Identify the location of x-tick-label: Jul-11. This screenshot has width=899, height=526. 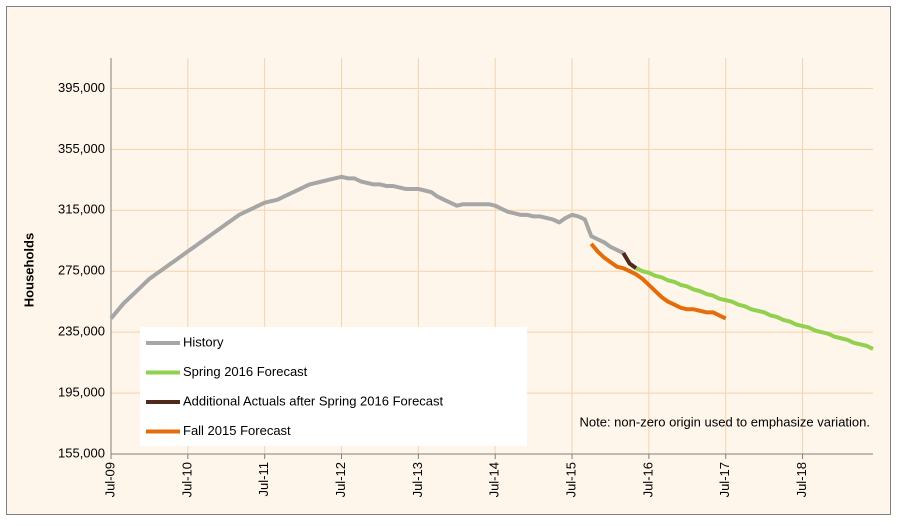
(263, 479).